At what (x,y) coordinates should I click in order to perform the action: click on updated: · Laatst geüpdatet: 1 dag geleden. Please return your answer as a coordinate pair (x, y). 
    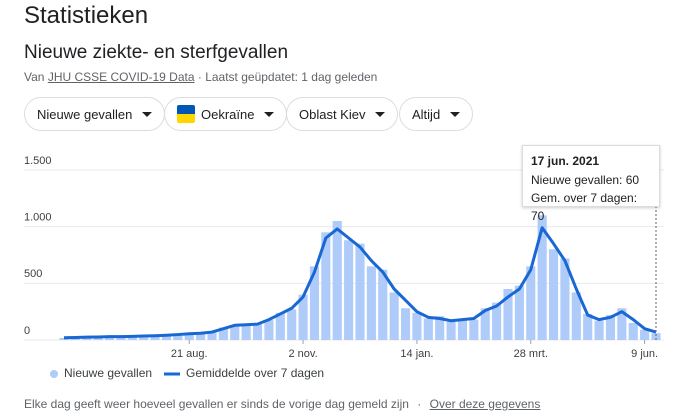
    Looking at the image, I should click on (287, 77).